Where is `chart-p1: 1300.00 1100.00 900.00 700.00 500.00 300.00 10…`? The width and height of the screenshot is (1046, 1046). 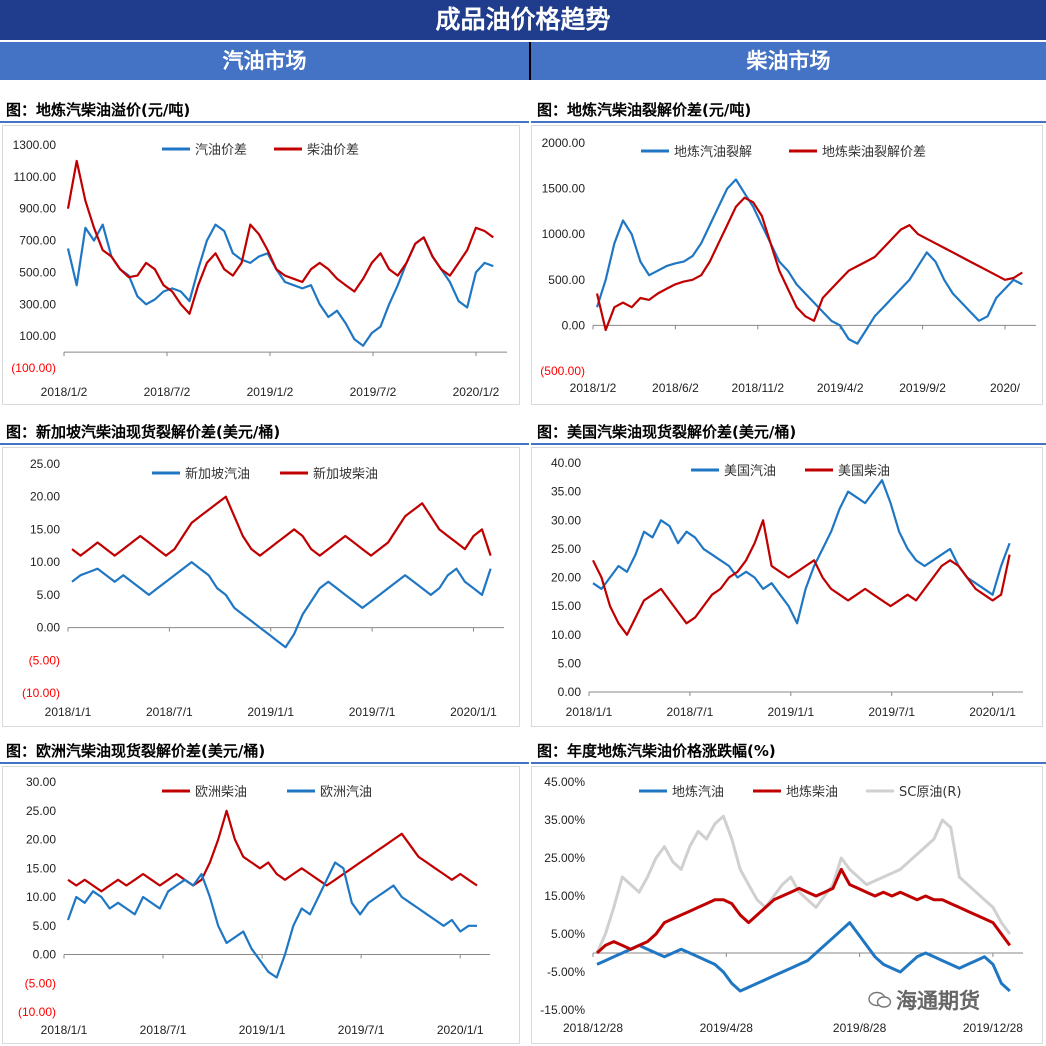
chart-p1: 1300.00 1100.00 900.00 700.00 500.00 300.00 10… is located at coordinates (259, 268).